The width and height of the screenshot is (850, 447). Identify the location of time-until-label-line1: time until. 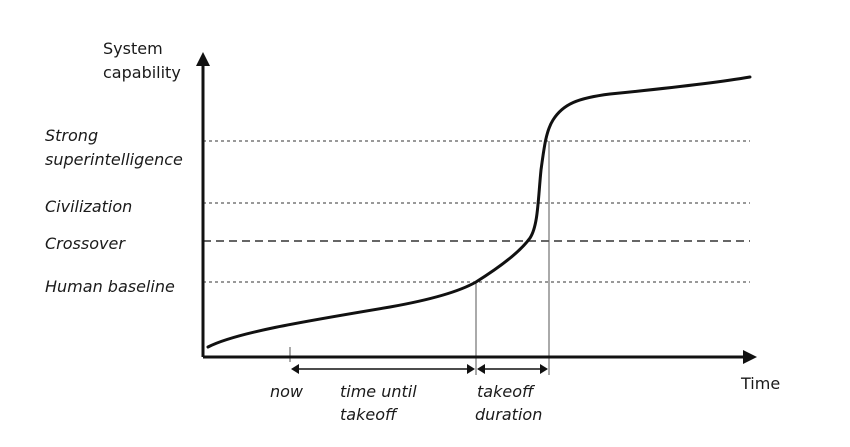
(378, 391).